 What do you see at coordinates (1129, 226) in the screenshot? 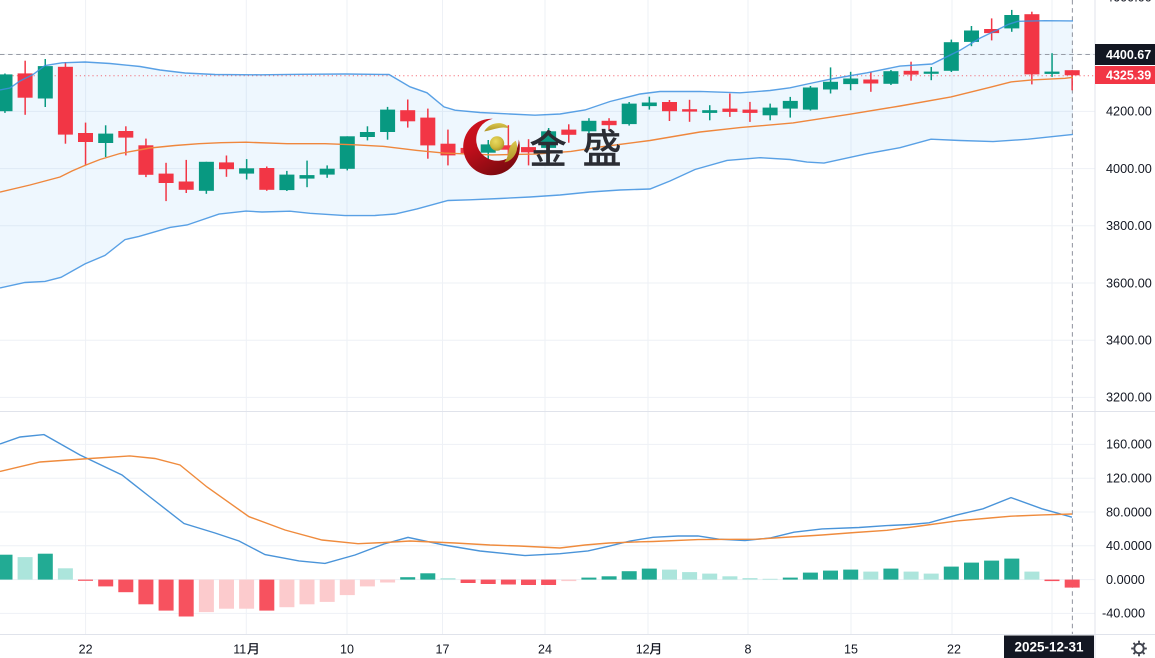
I see `svg-text: 3800.00` at bounding box center [1129, 226].